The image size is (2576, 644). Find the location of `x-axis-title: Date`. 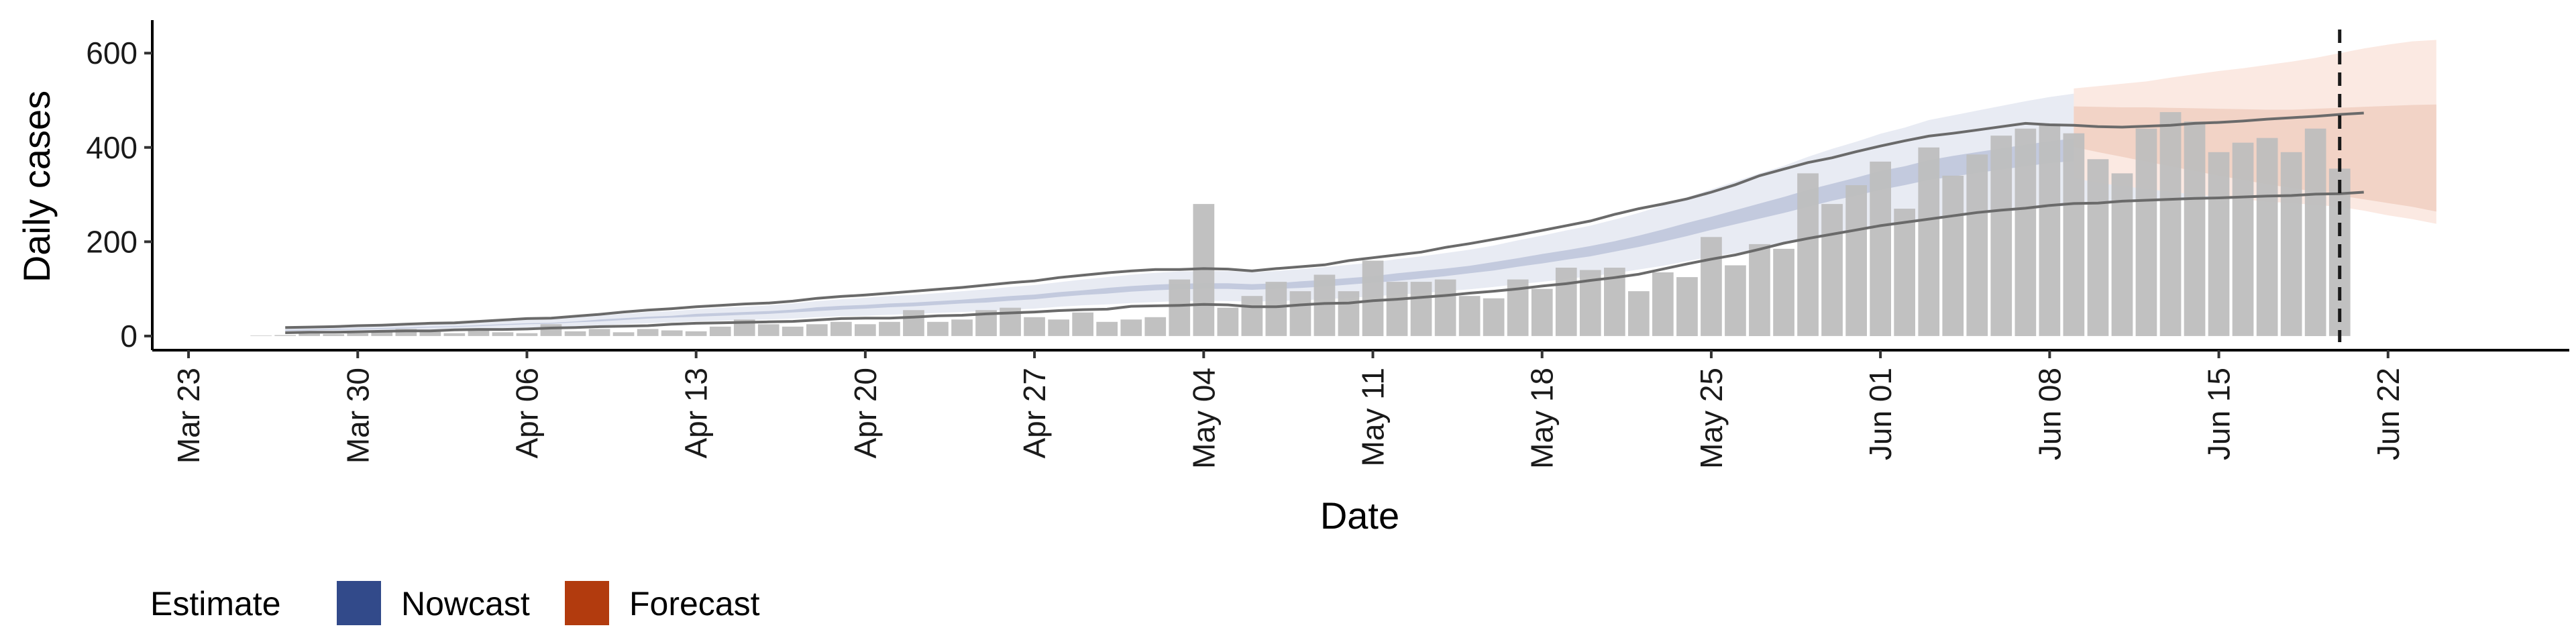

x-axis-title: Date is located at coordinates (1359, 515).